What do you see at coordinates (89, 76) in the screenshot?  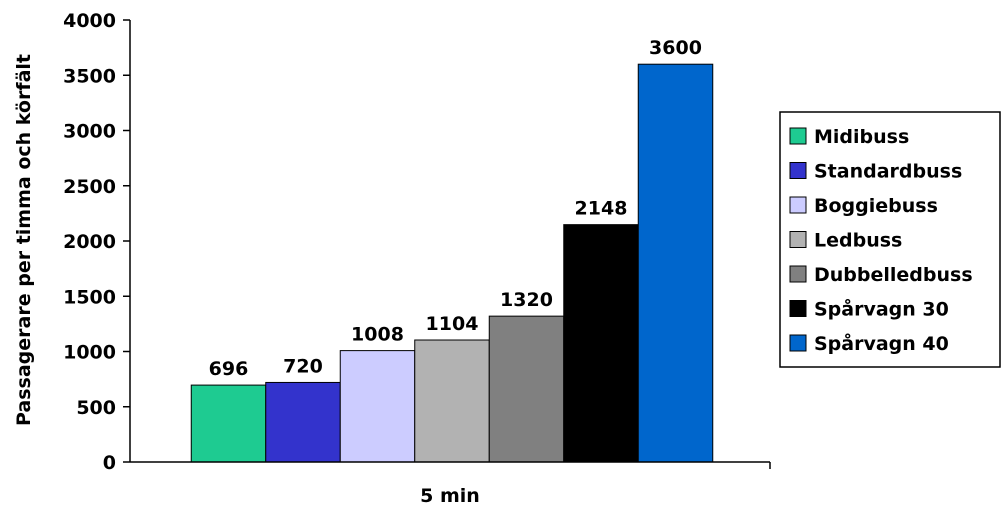 I see `y-tick-label: 3500` at bounding box center [89, 76].